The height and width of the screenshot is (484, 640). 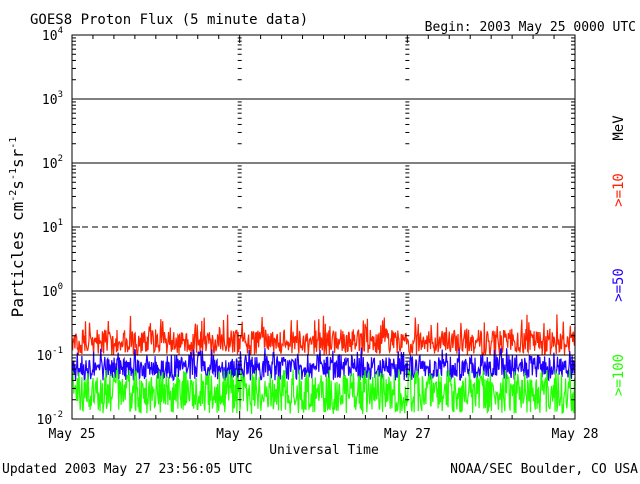 What do you see at coordinates (619, 375) in the screenshot?
I see `legend-ge100-mev: >=100` at bounding box center [619, 375].